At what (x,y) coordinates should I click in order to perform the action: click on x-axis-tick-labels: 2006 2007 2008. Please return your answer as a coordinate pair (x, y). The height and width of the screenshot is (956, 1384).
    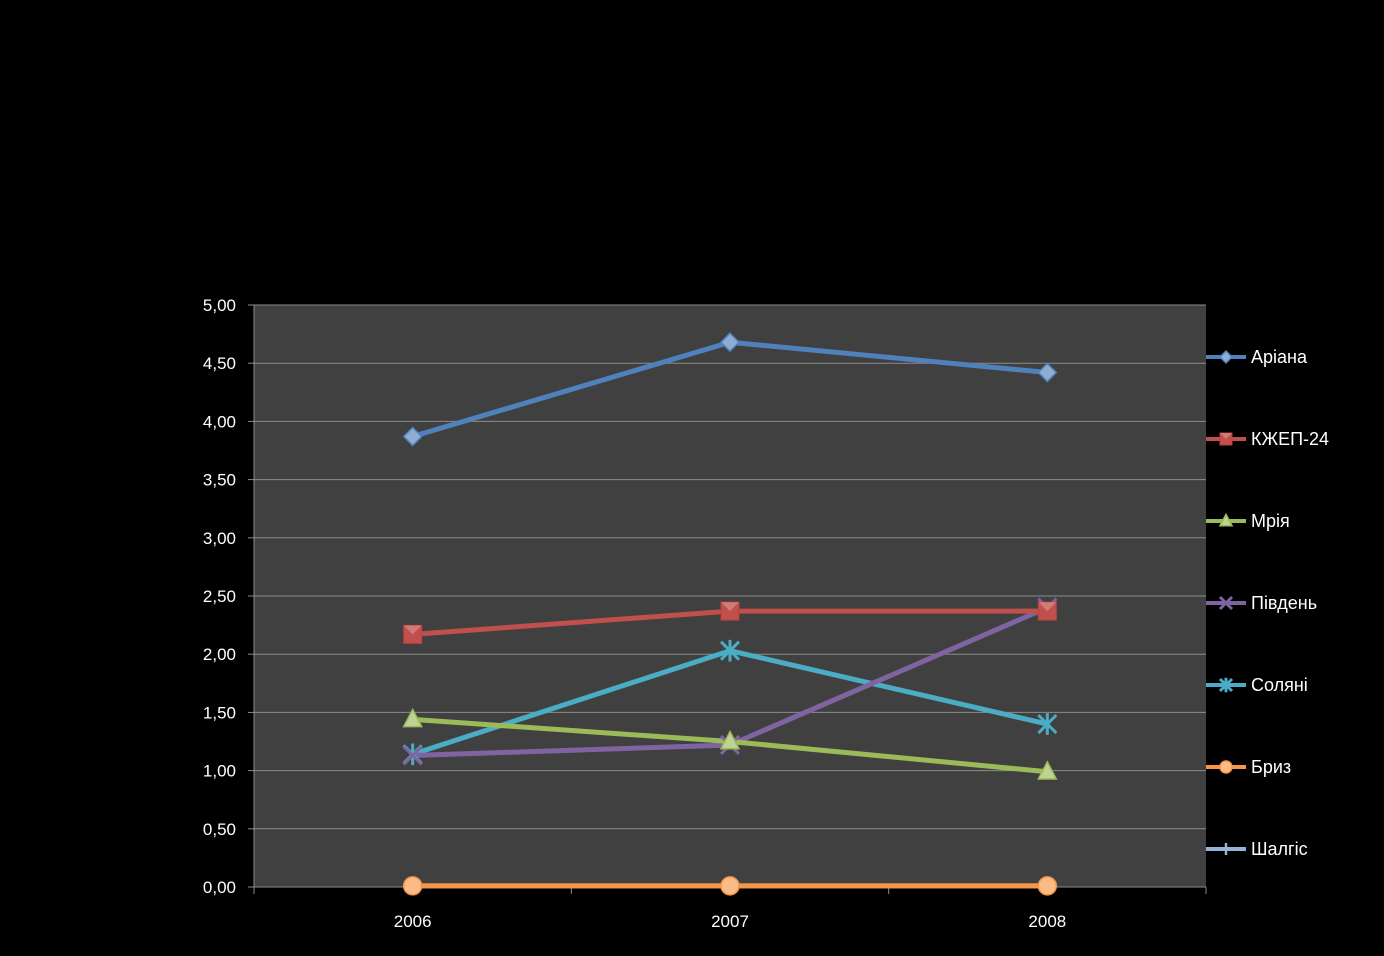
    Looking at the image, I should click on (730, 921).